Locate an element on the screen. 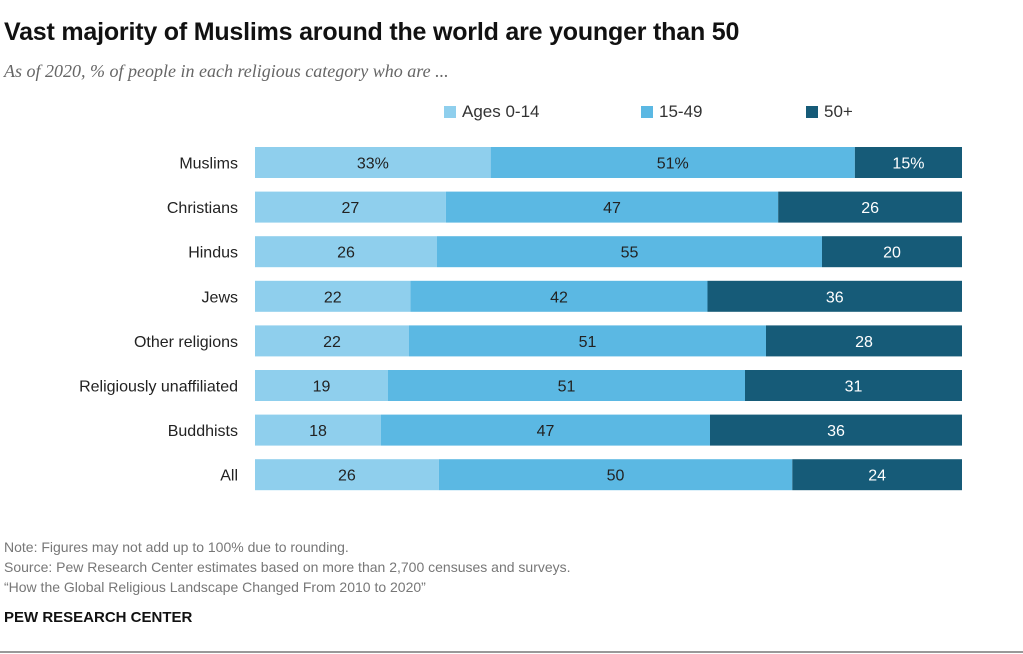 The height and width of the screenshot is (654, 1023). data-label: 51% is located at coordinates (673, 164).